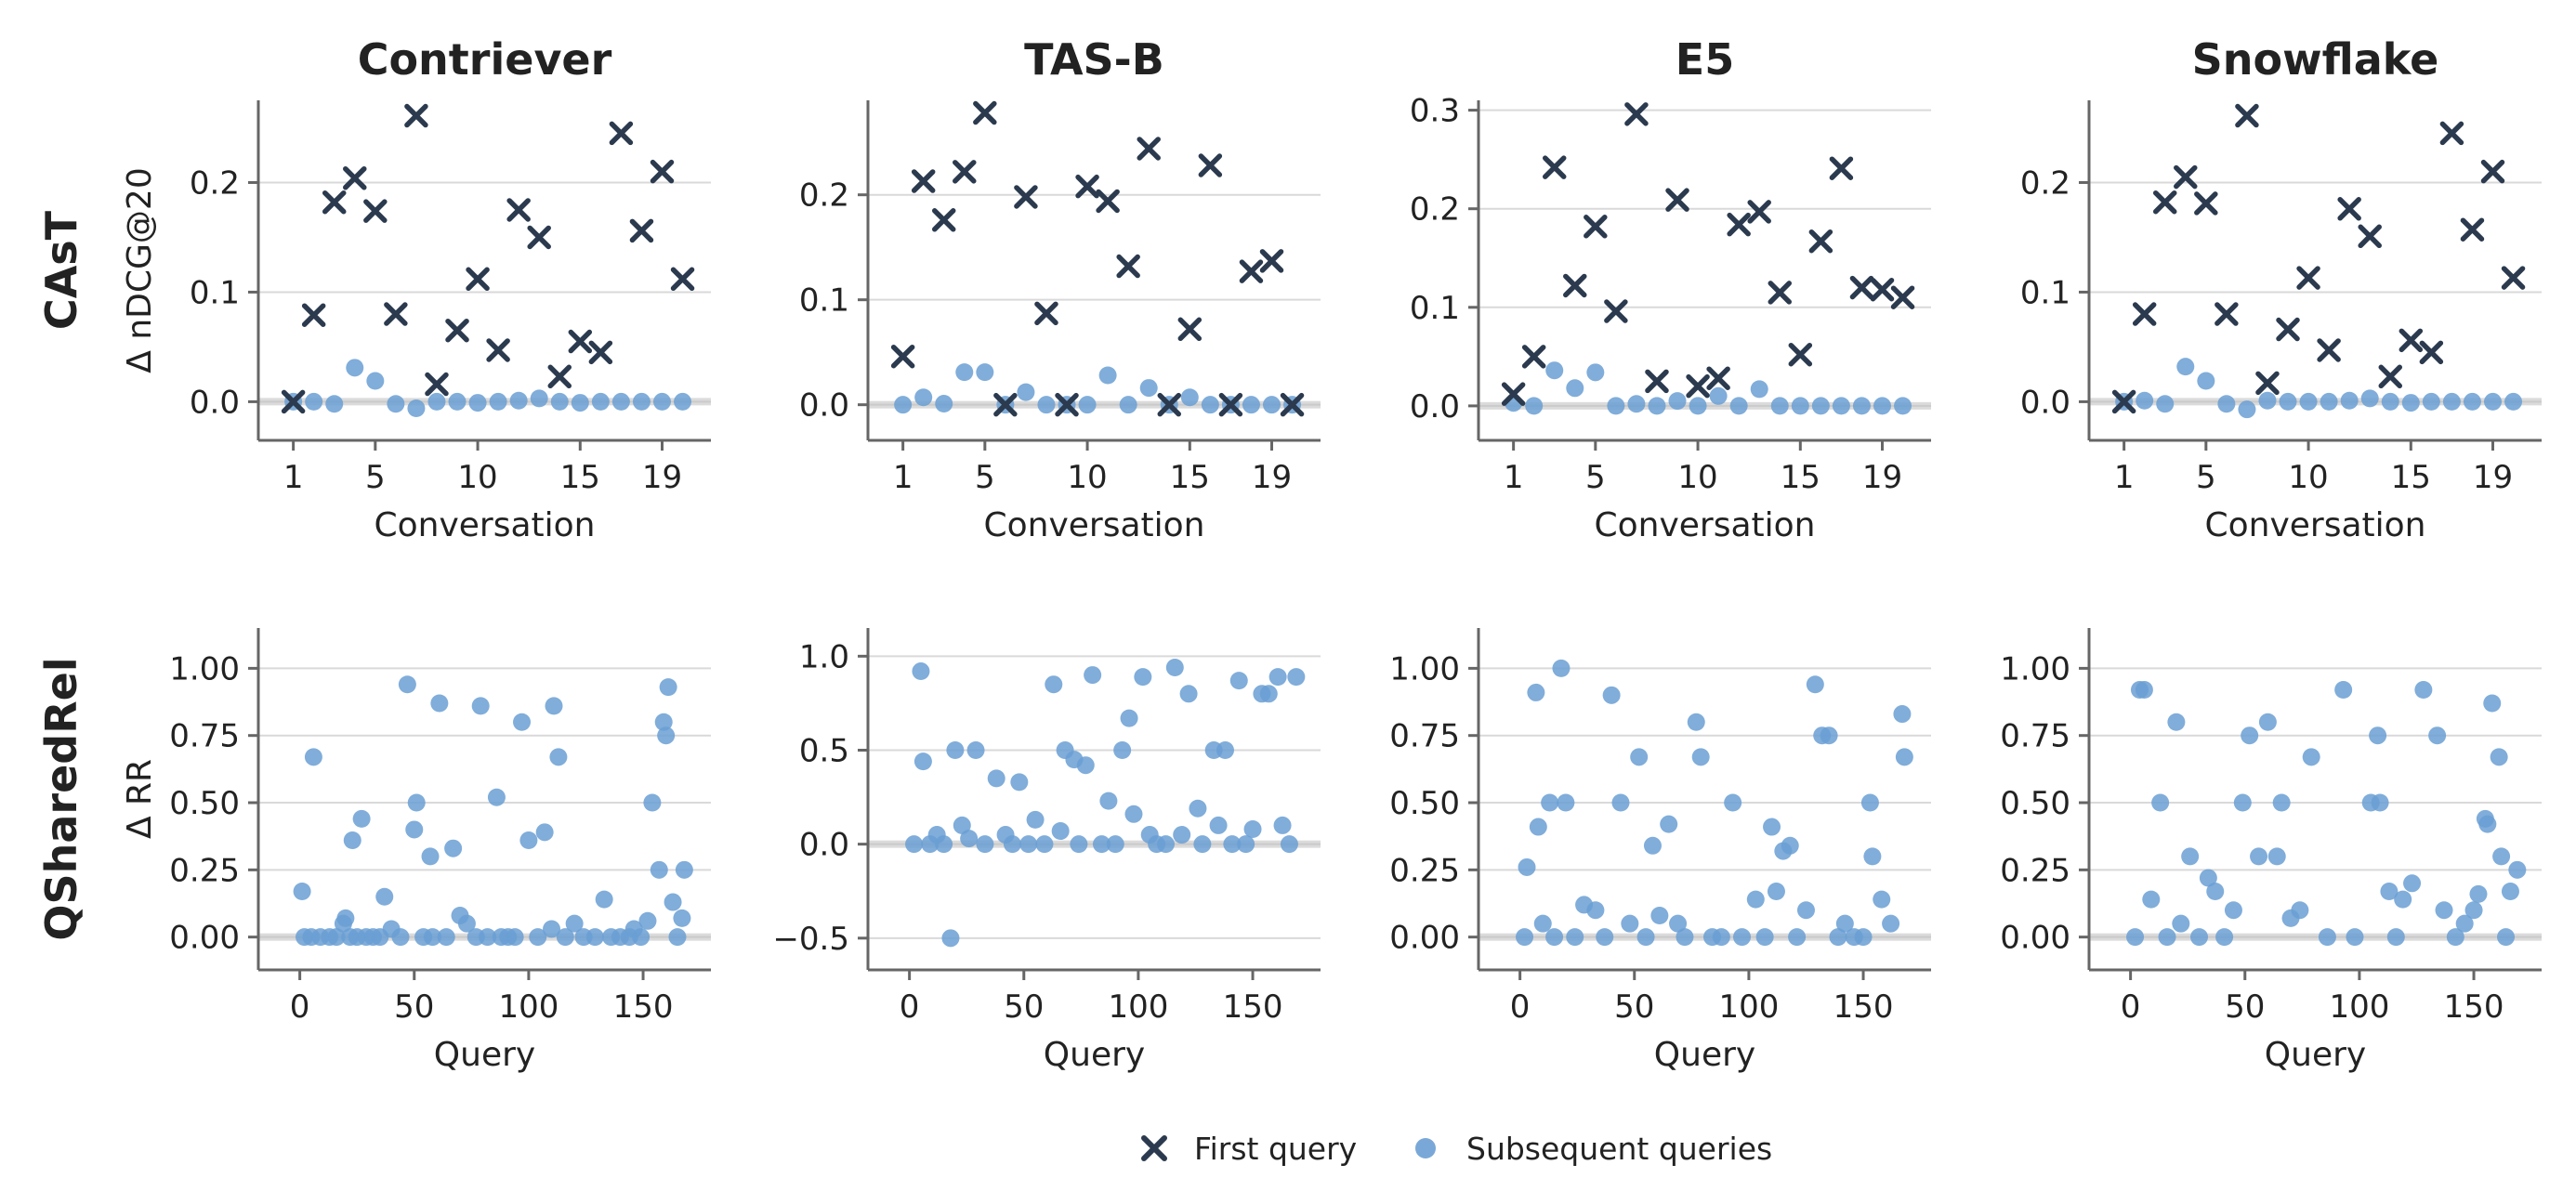 Image resolution: width=2576 pixels, height=1204 pixels. I want to click on x-tick-label: 19, so click(1882, 477).